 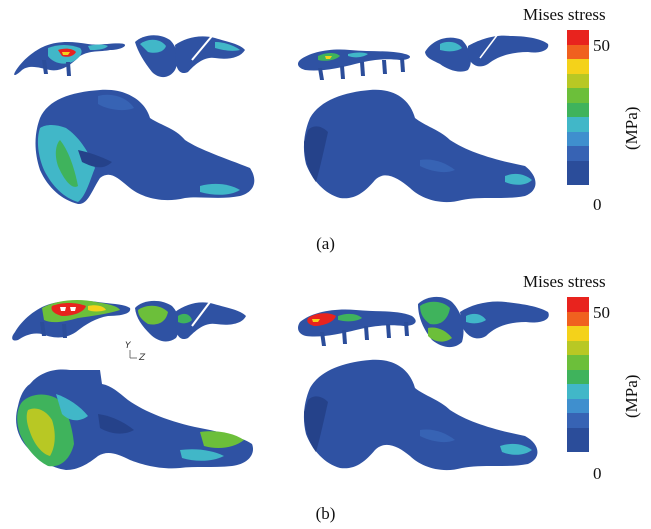 What do you see at coordinates (354, 64) in the screenshot?
I see `plate-model-a-right` at bounding box center [354, 64].